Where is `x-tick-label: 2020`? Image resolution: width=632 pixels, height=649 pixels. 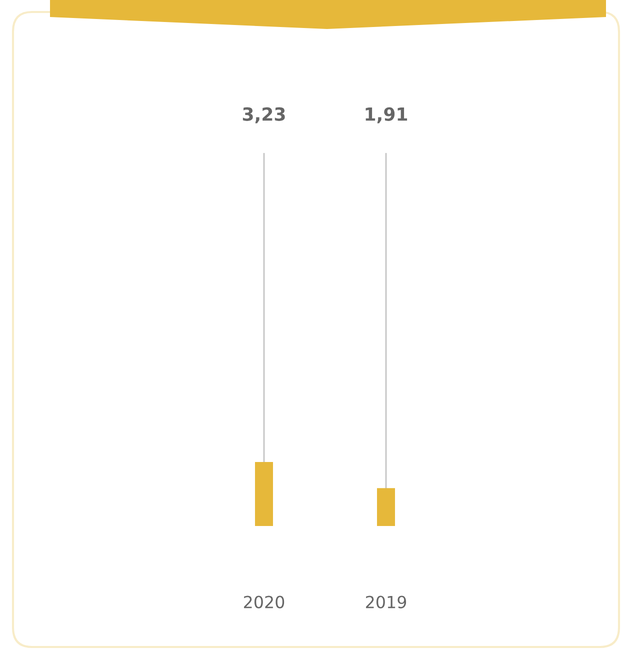 x-tick-label: 2020 is located at coordinates (264, 602).